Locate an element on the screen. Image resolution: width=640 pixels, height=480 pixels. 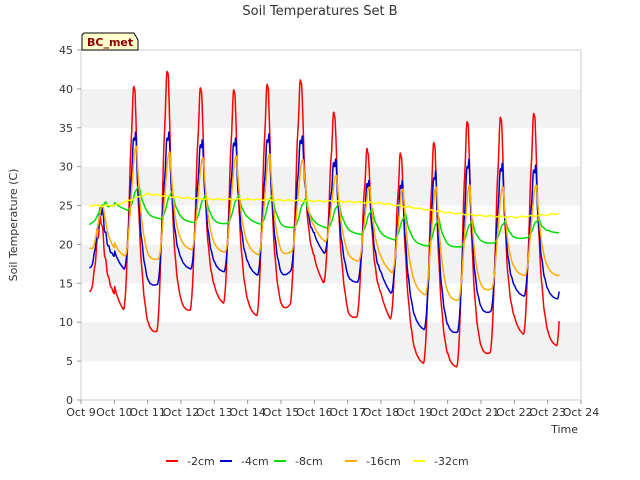
chart-title: Soil Temperatures Set B is located at coordinates (319, 11).